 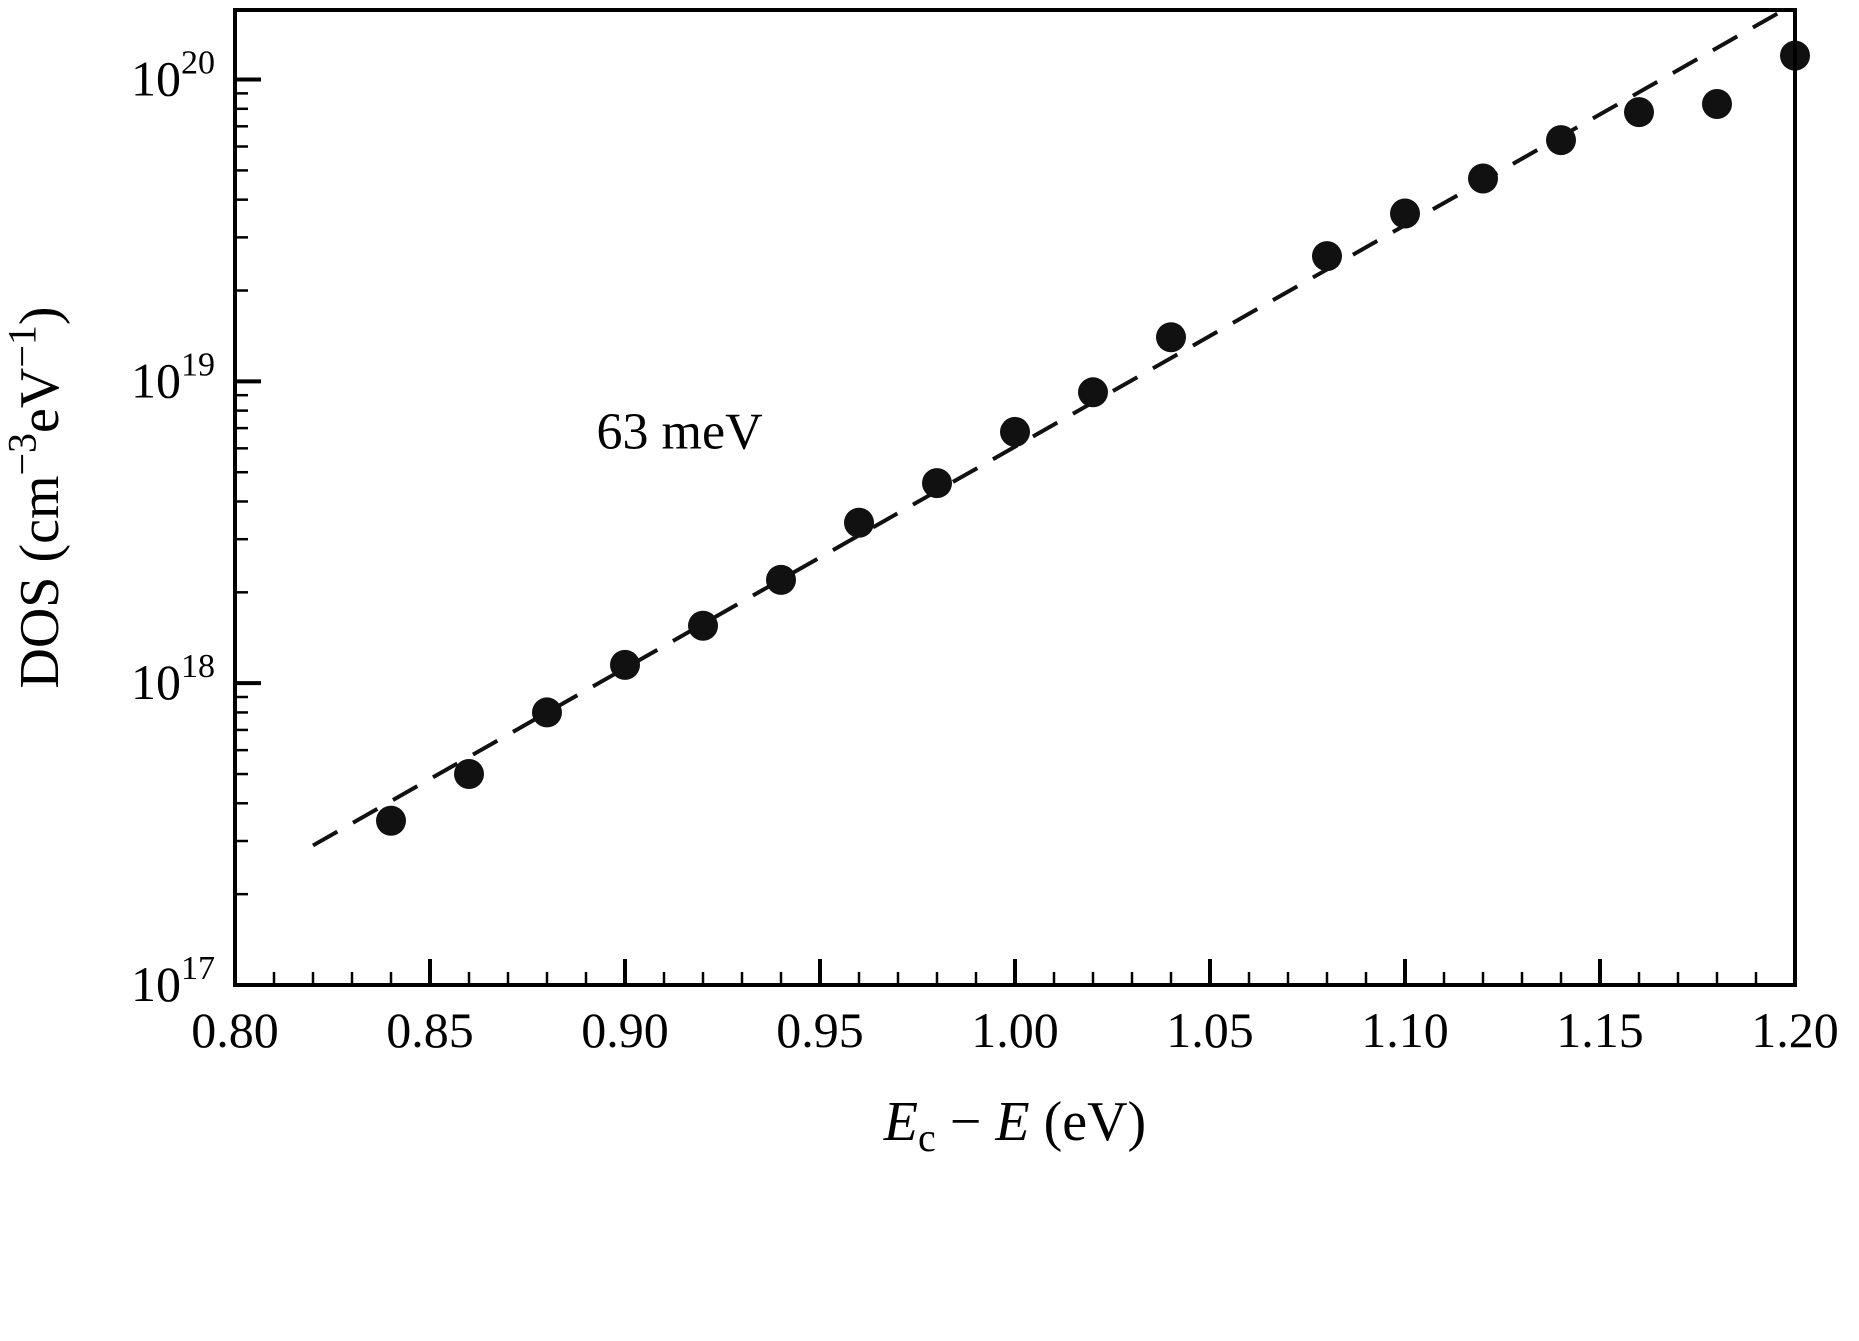 What do you see at coordinates (1795, 1030) in the screenshot?
I see `x-tick-label: 1.20` at bounding box center [1795, 1030].